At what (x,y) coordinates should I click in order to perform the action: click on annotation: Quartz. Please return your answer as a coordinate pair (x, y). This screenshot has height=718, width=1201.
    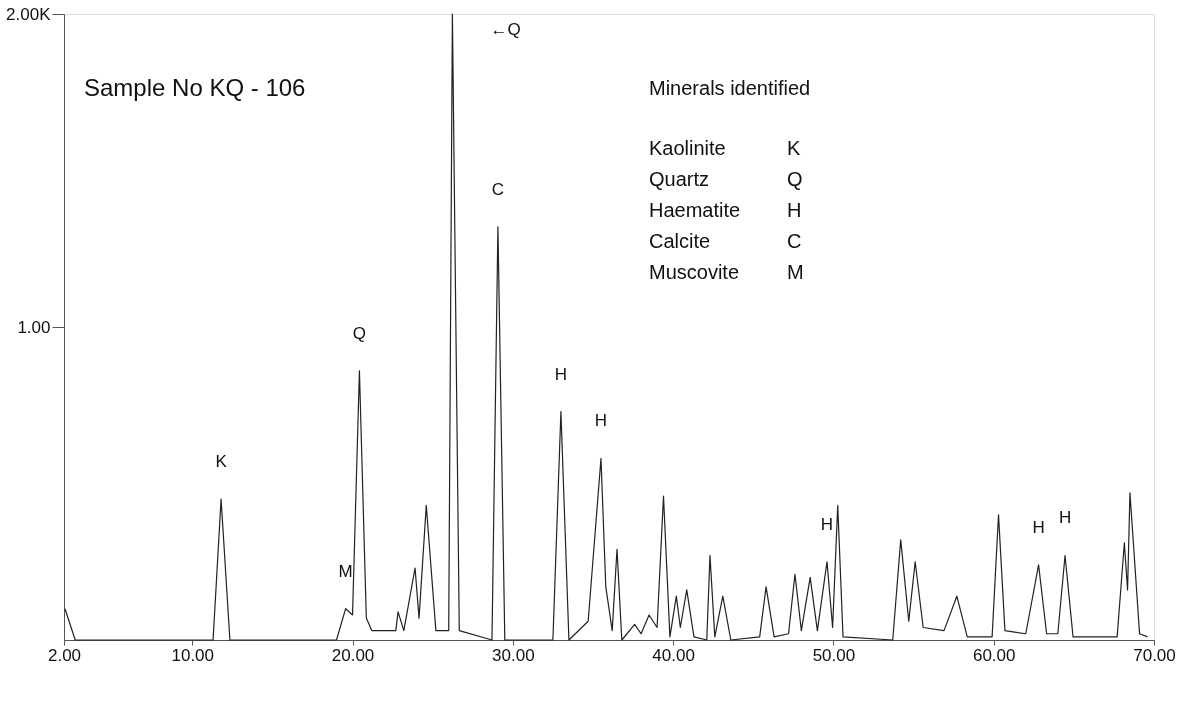
    Looking at the image, I should click on (679, 179).